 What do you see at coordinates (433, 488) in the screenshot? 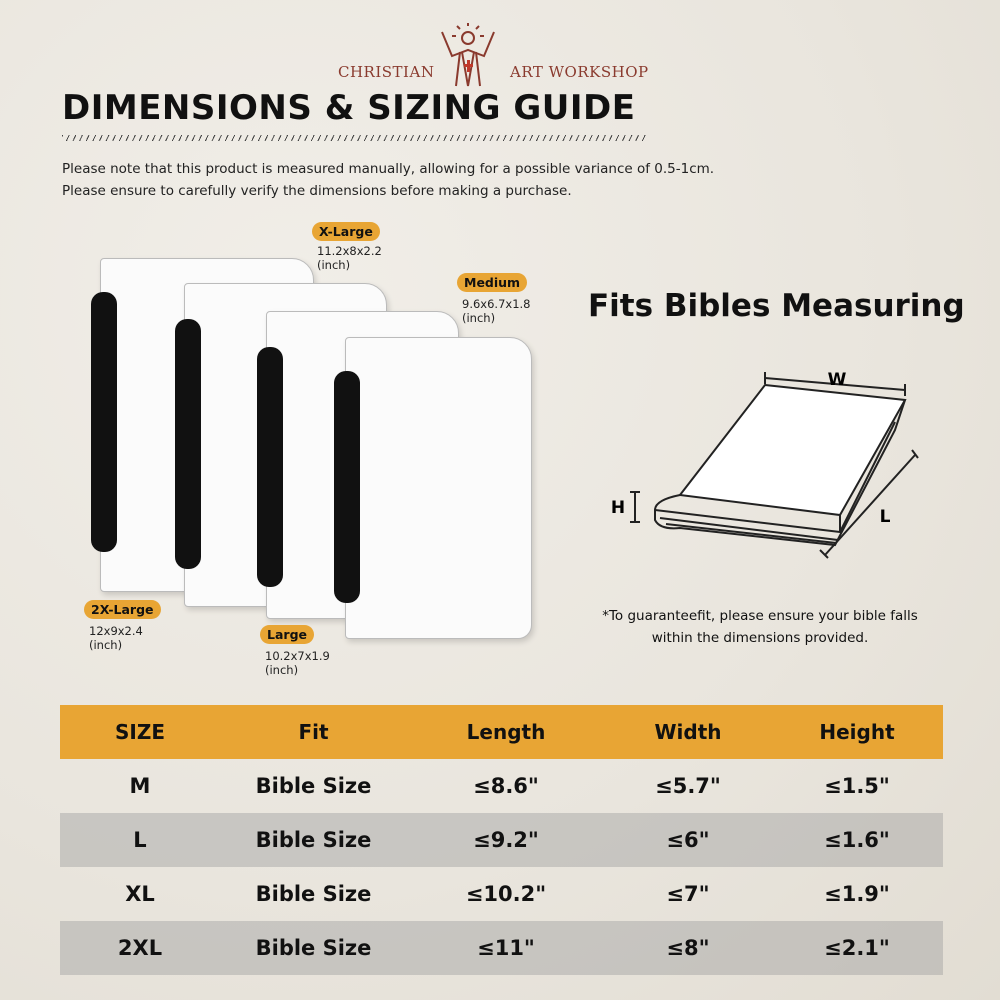
I see `bible-cover-medium` at bounding box center [433, 488].